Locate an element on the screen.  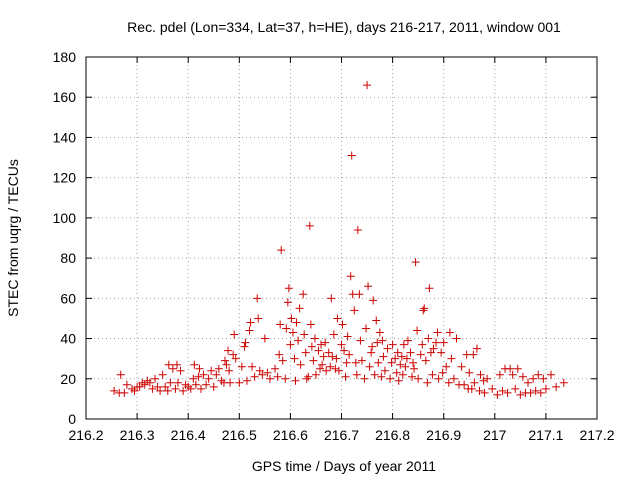
y-tick-label: 160 is located at coordinates (65, 97).